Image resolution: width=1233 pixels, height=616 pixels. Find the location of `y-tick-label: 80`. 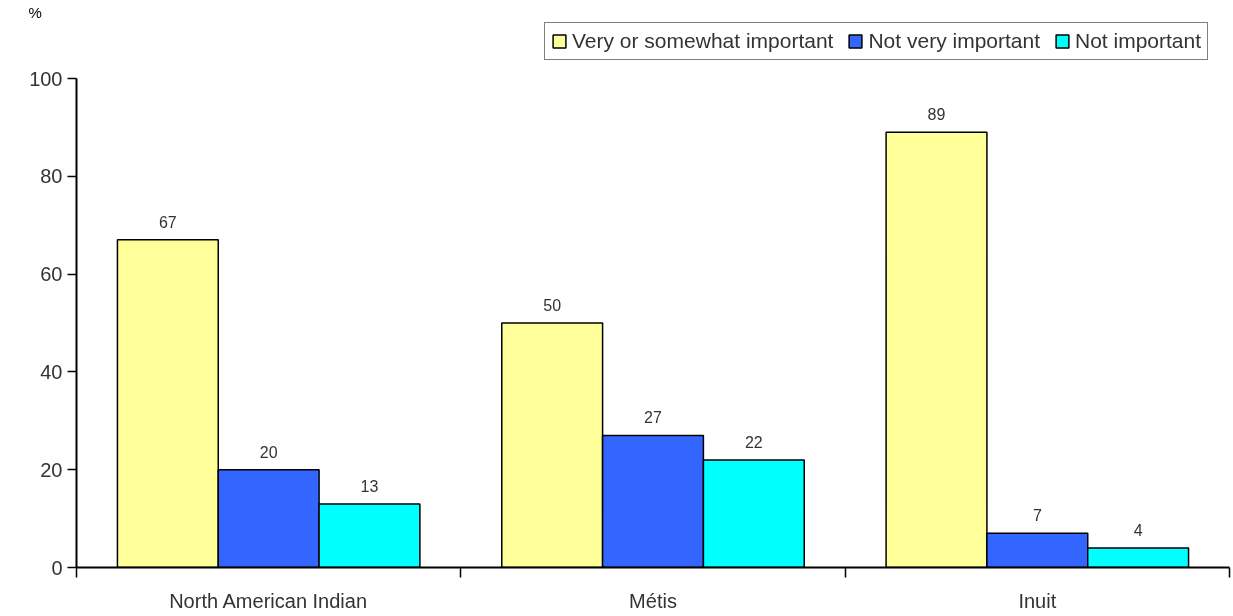

y-tick-label: 80 is located at coordinates (51, 176).